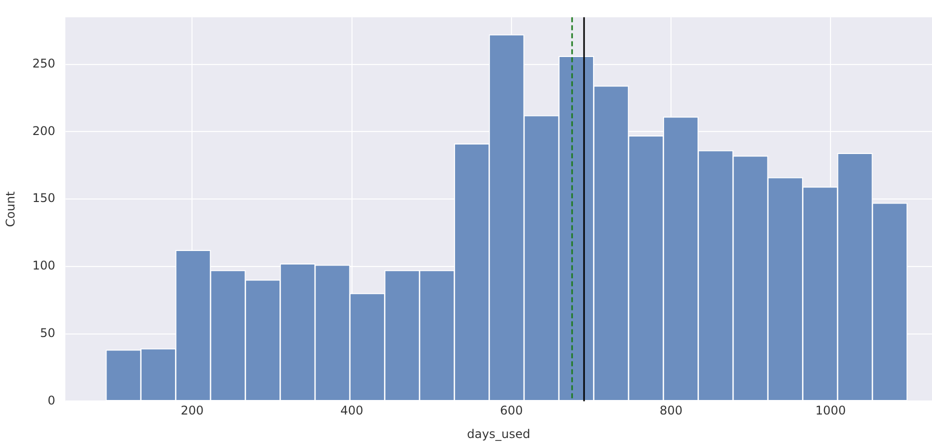 This screenshot has width=932, height=446. Describe the element at coordinates (192, 411) in the screenshot. I see `x-tick-label: 200` at that location.